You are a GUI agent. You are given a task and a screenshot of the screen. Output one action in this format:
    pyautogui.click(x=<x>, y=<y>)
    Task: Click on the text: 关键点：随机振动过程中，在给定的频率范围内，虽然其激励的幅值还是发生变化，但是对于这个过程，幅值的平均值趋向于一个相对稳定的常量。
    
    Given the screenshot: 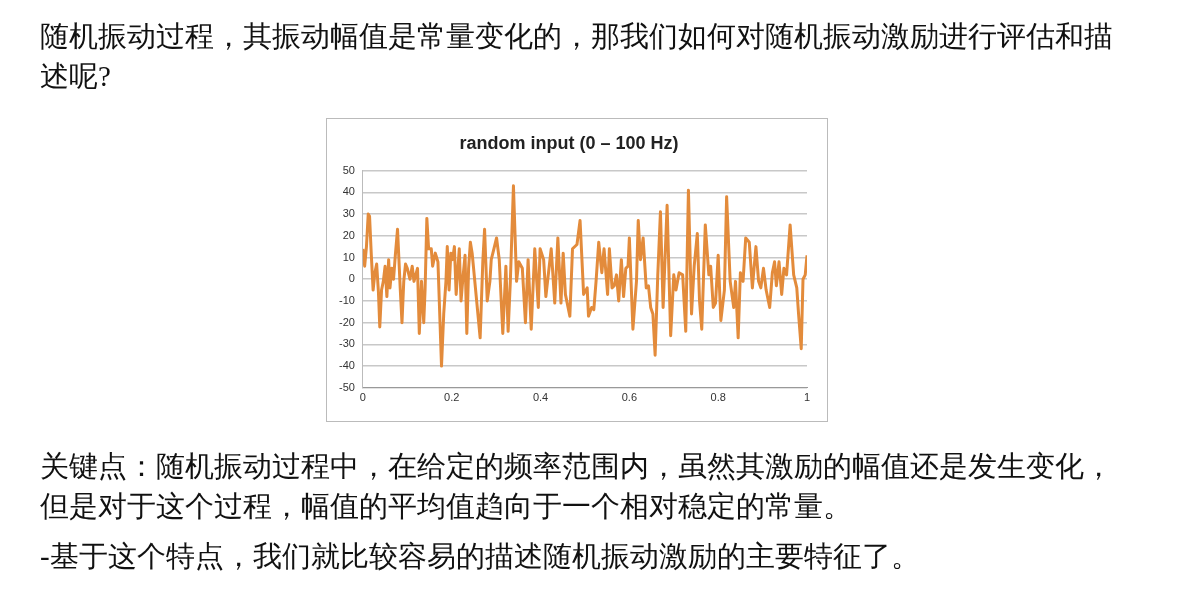 What is the action you would take?
    pyautogui.click(x=577, y=486)
    